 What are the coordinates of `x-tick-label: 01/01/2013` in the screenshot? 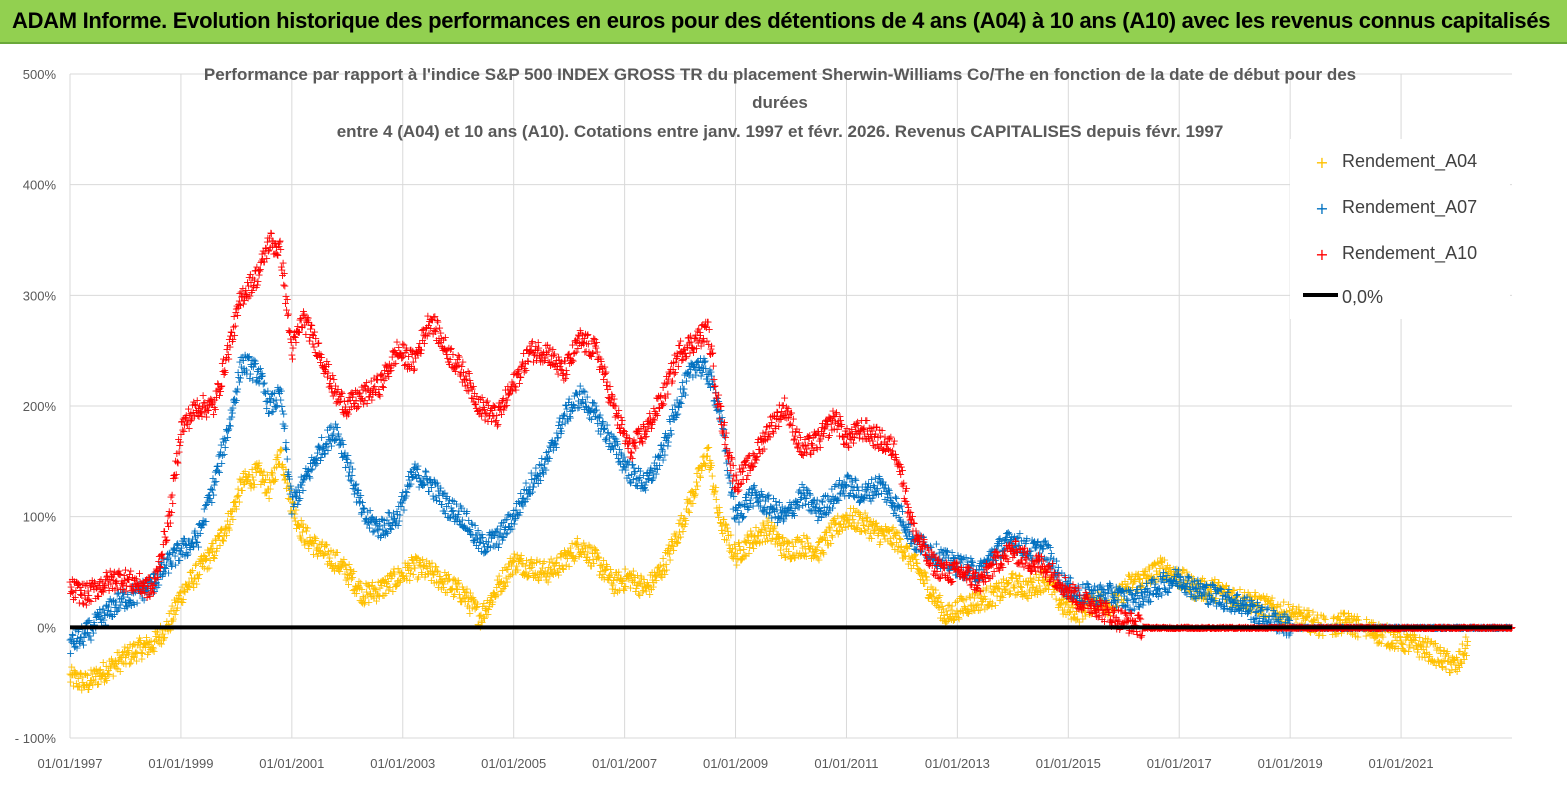 It's located at (957, 763).